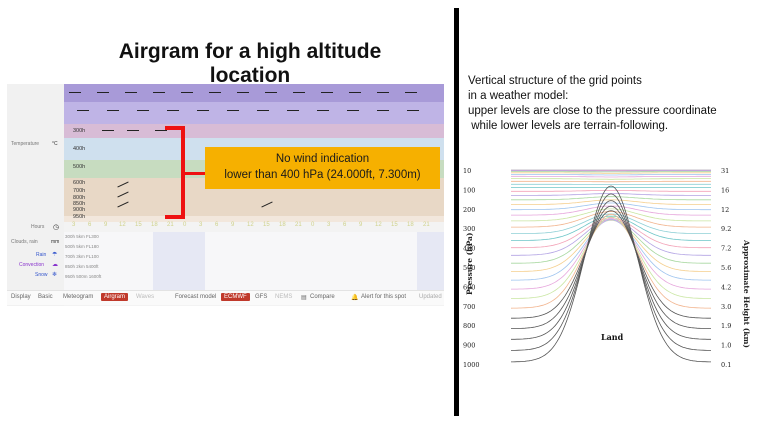 This screenshot has height=427, width=760. Describe the element at coordinates (469, 287) in the screenshot. I see `pressure-tick: 600` at that location.